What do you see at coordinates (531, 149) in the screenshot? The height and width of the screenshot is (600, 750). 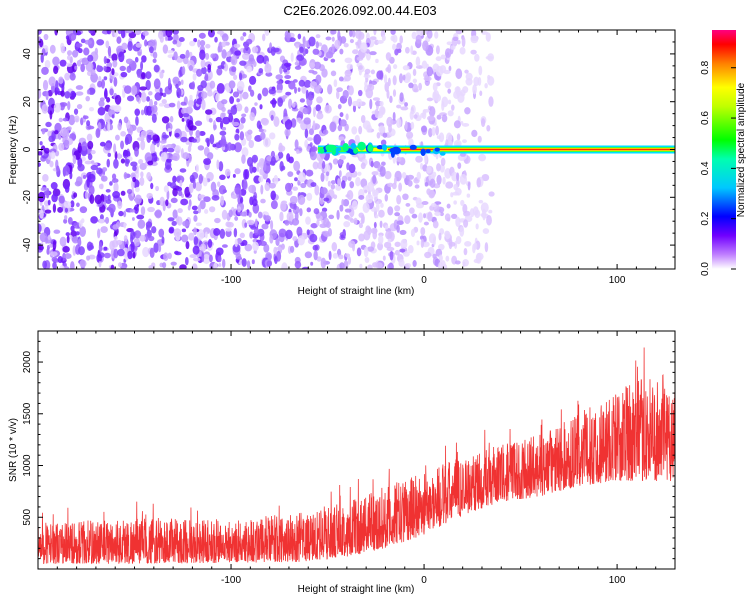 I see `carrier-line-core` at bounding box center [531, 149].